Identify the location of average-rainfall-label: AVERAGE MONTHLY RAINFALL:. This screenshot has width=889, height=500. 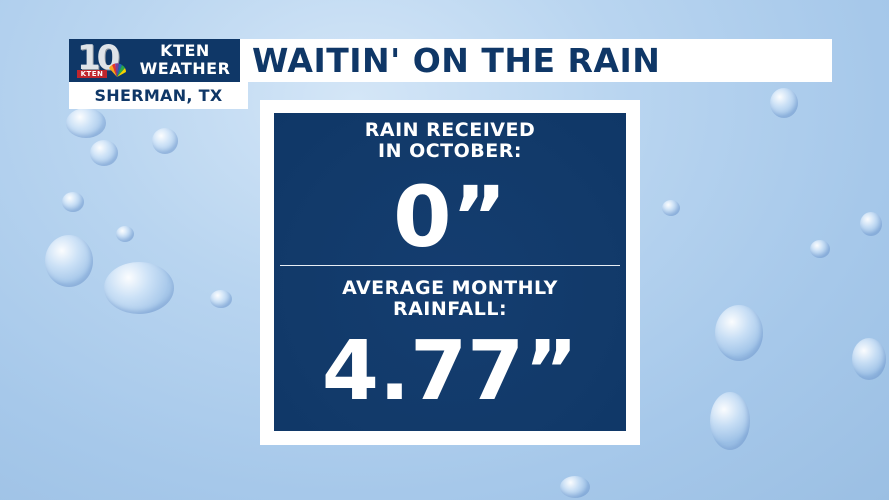
(450, 299).